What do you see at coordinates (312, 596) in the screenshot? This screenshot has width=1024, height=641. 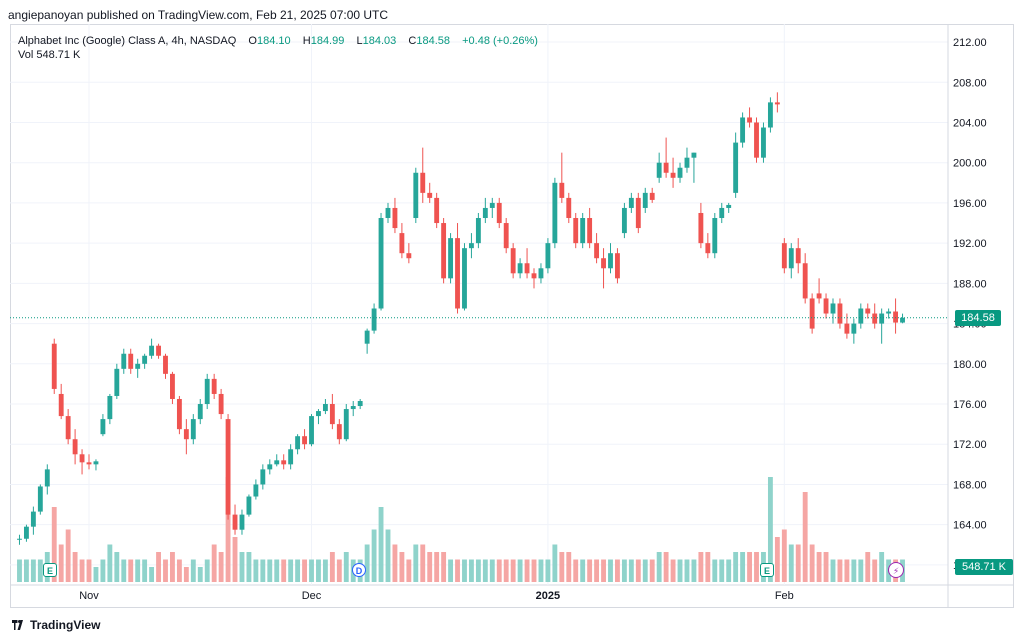 I see `x-tick-label: Dec` at bounding box center [312, 596].